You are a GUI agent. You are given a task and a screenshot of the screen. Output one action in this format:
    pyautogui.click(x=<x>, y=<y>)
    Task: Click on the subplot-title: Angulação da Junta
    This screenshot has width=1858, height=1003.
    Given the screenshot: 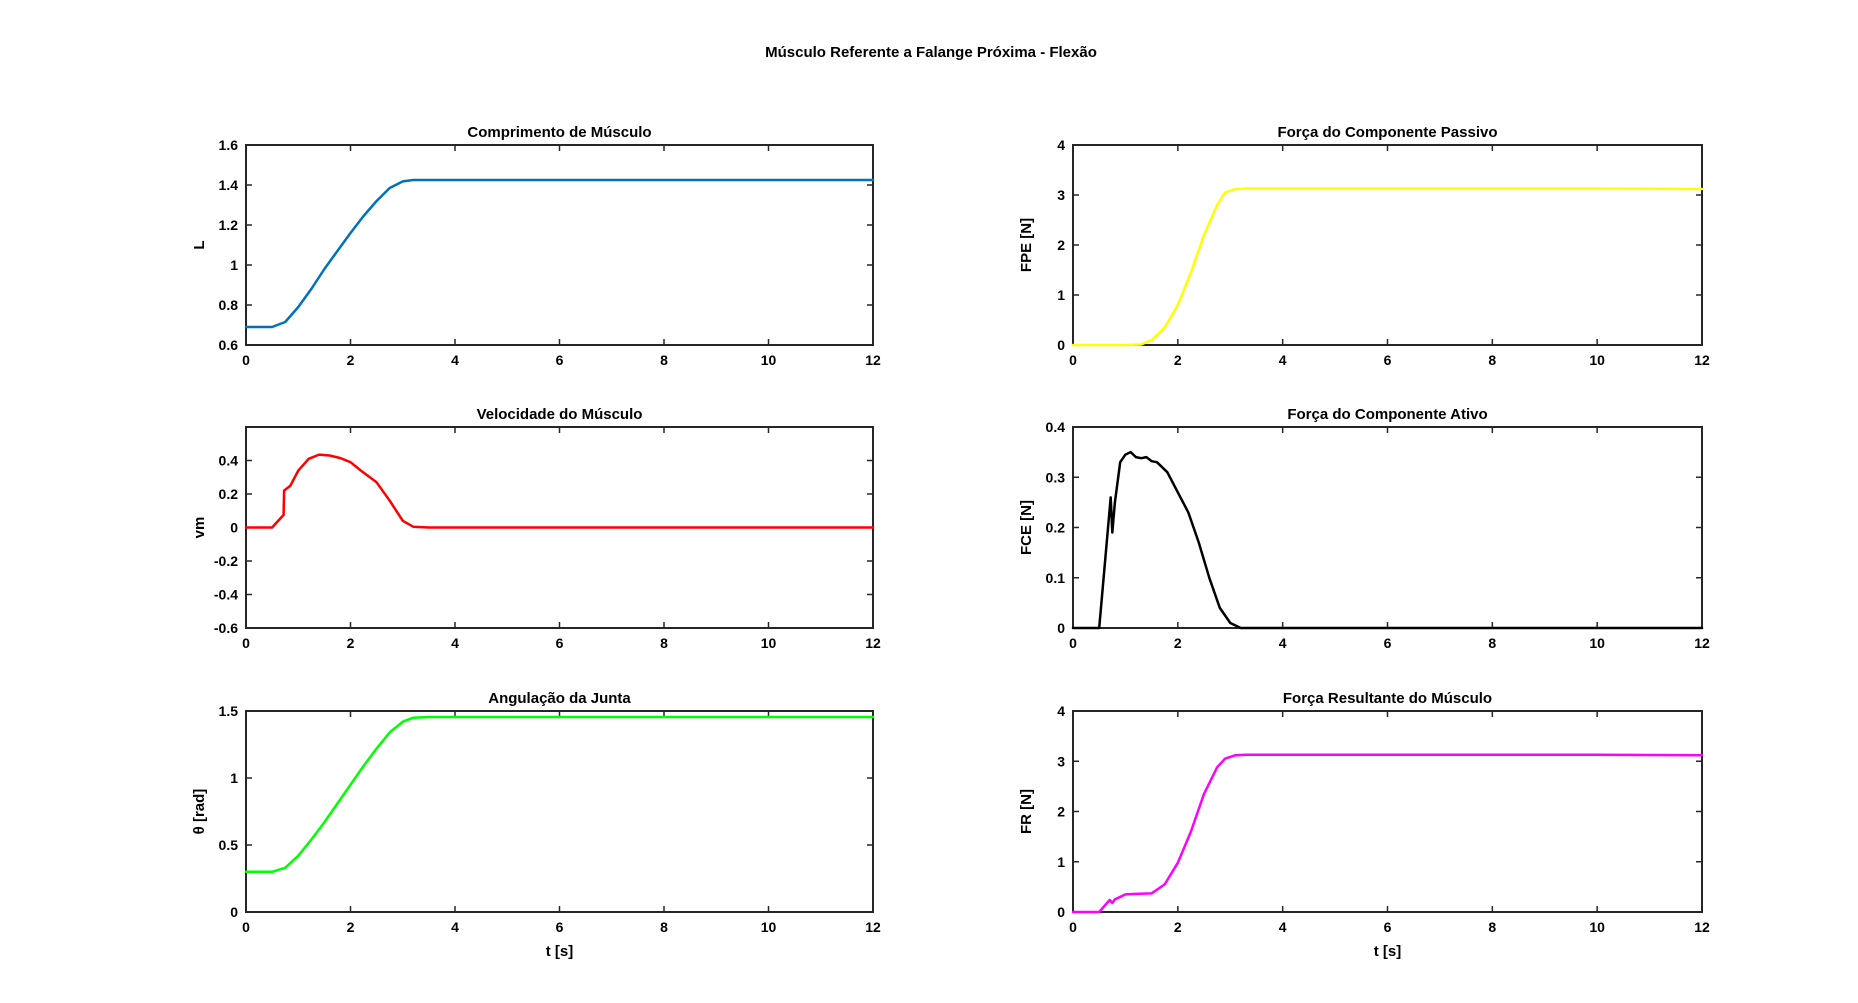 What is the action you would take?
    pyautogui.click(x=559, y=698)
    